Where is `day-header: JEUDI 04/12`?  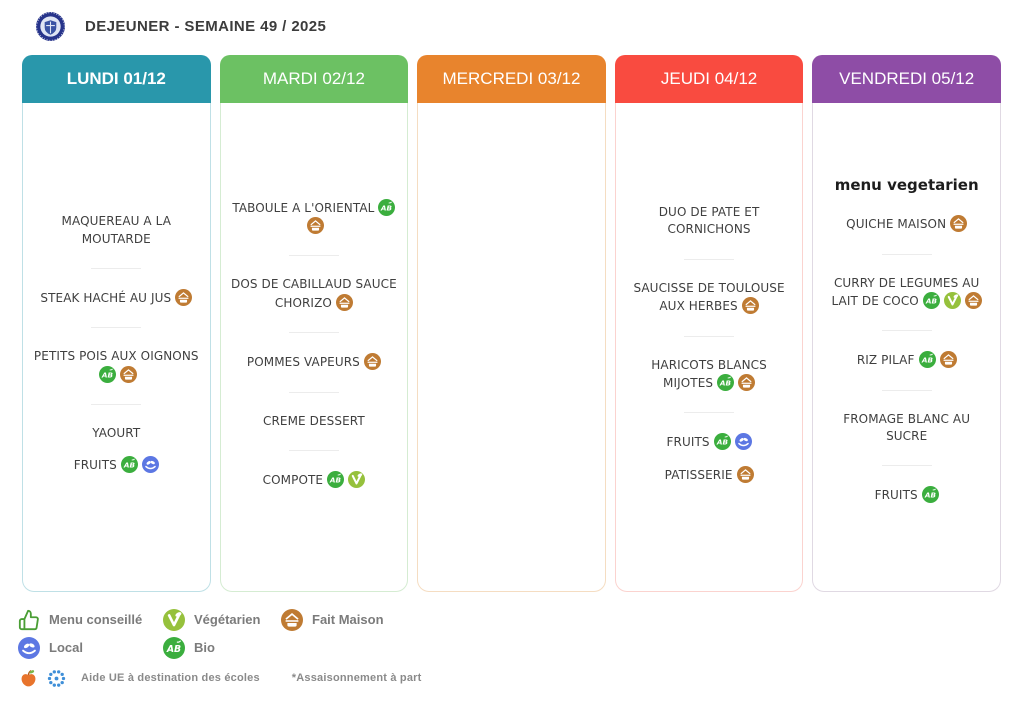
day-header: JEUDI 04/12 is located at coordinates (709, 79).